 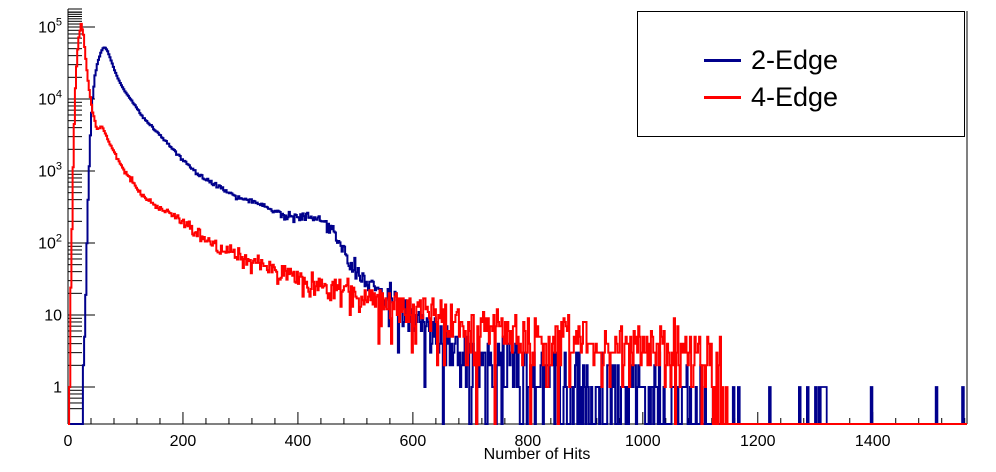 What do you see at coordinates (724, 405) in the screenshot?
I see `series-4-edge-tail-bars` at bounding box center [724, 405].